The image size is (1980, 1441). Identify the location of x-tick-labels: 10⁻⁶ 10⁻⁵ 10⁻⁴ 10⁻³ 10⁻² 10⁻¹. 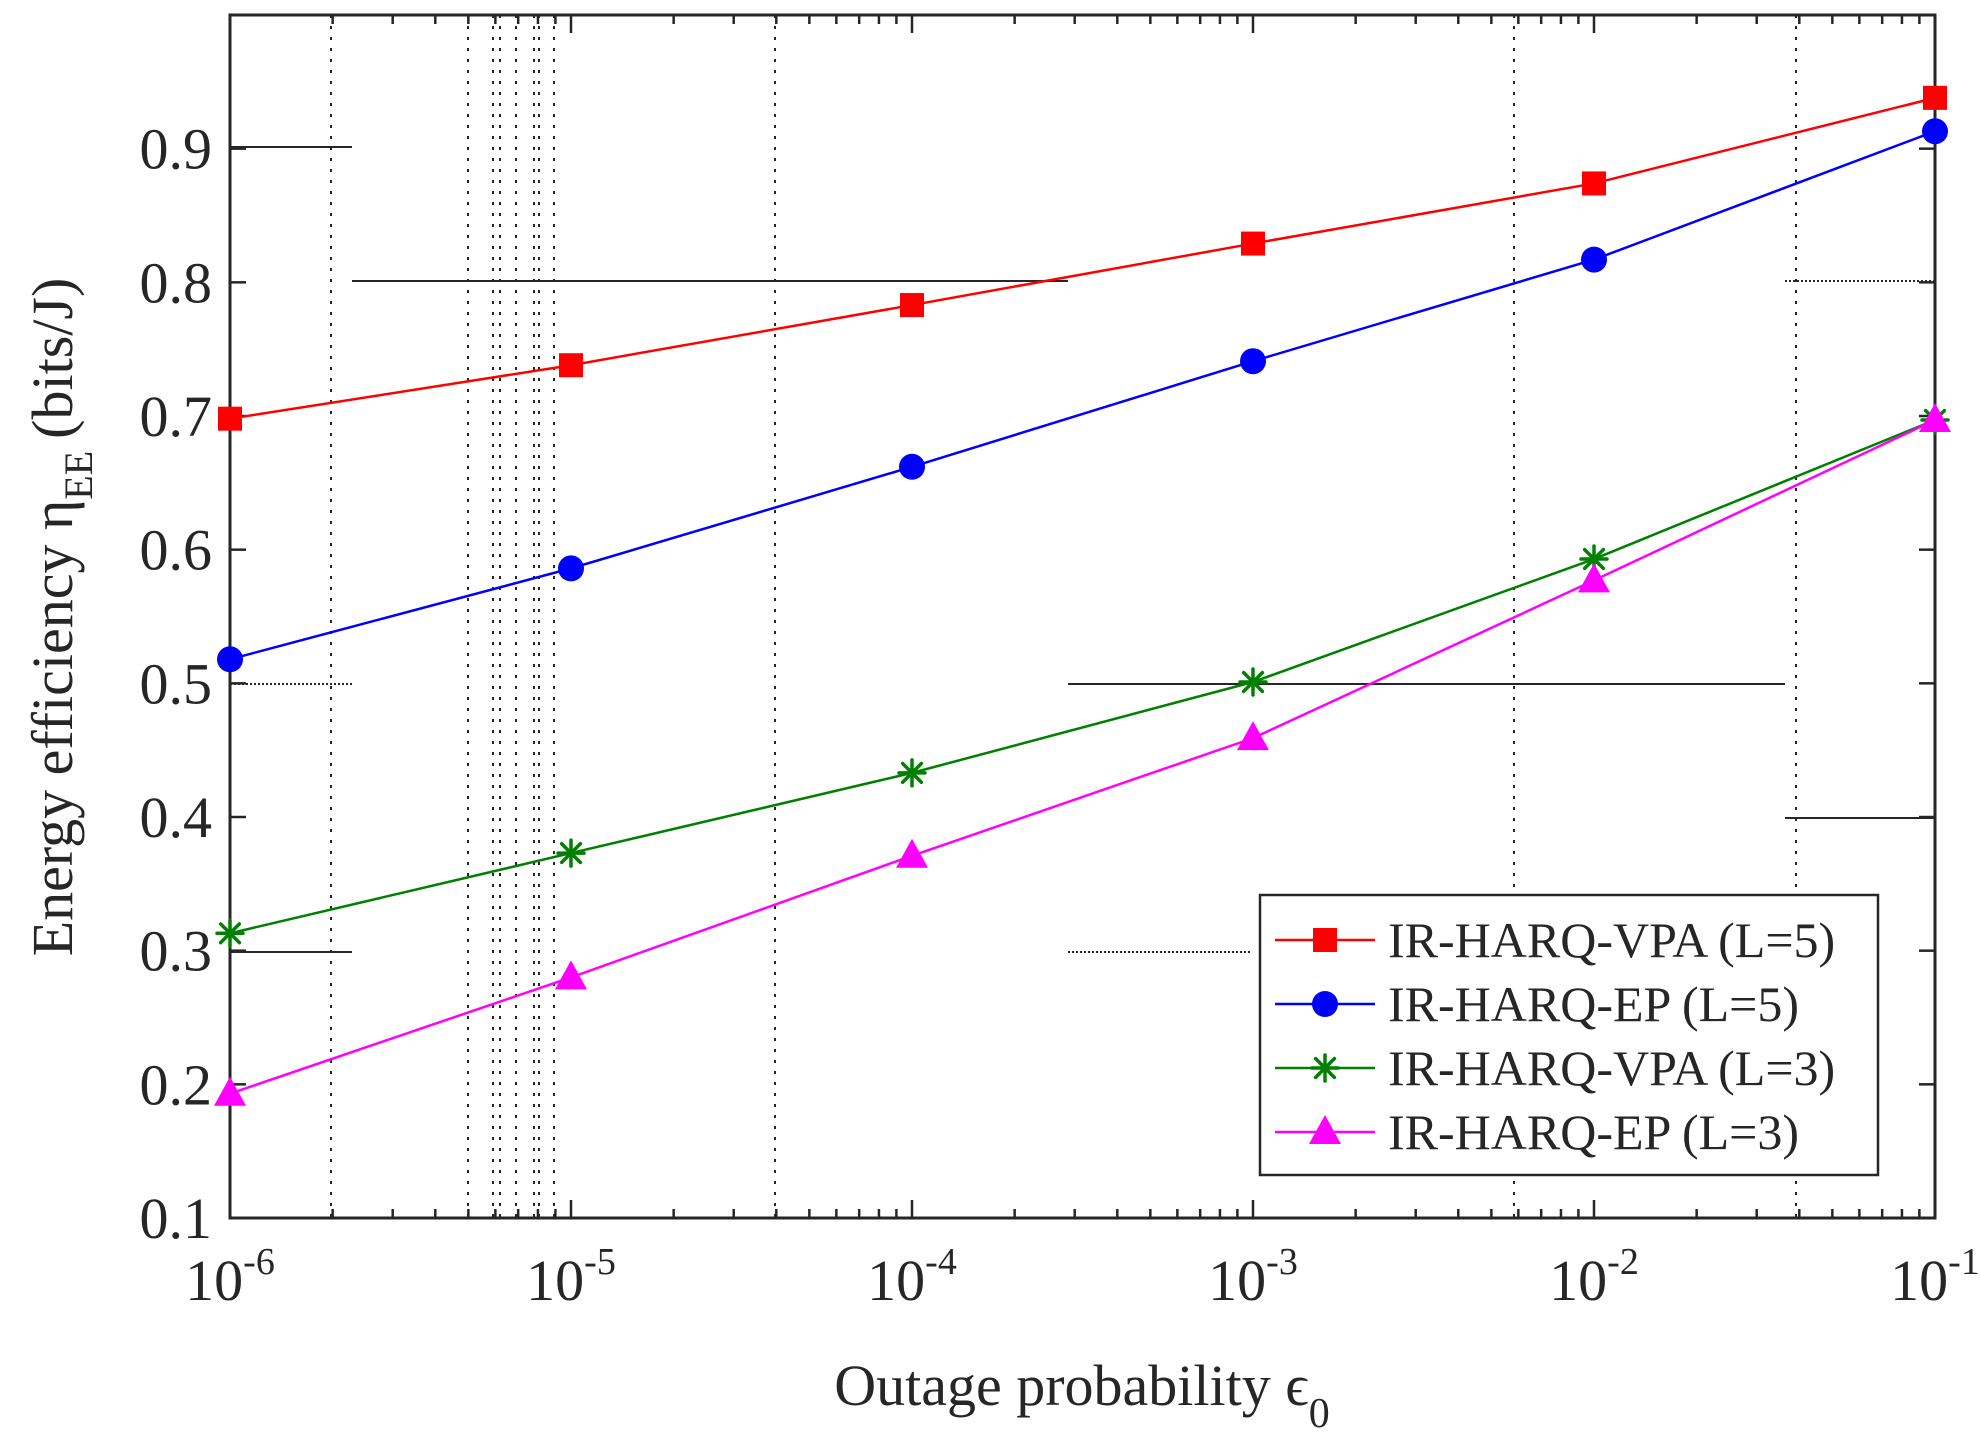
(1082, 1277).